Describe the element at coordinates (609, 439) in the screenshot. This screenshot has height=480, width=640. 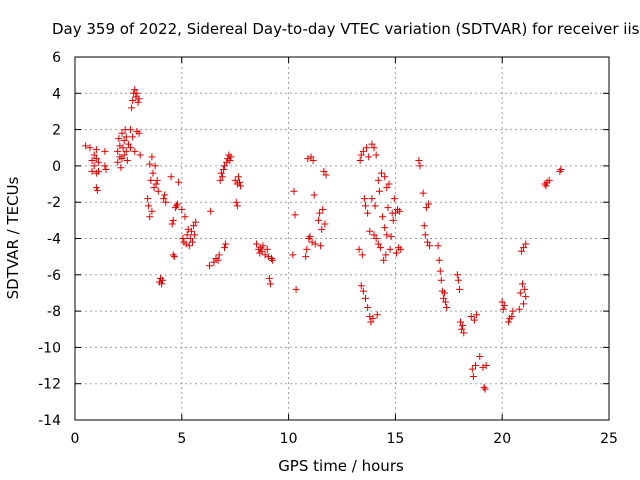
I see `x-tick-label: 25` at that location.